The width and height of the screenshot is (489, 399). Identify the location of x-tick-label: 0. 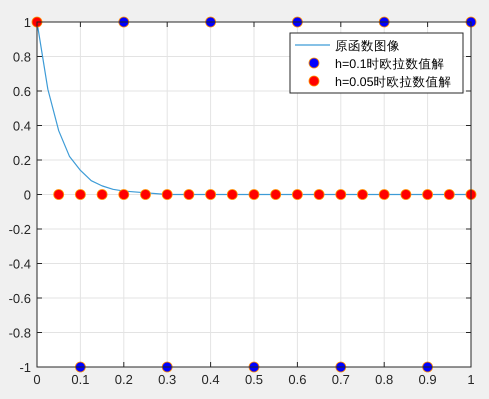
(37, 379).